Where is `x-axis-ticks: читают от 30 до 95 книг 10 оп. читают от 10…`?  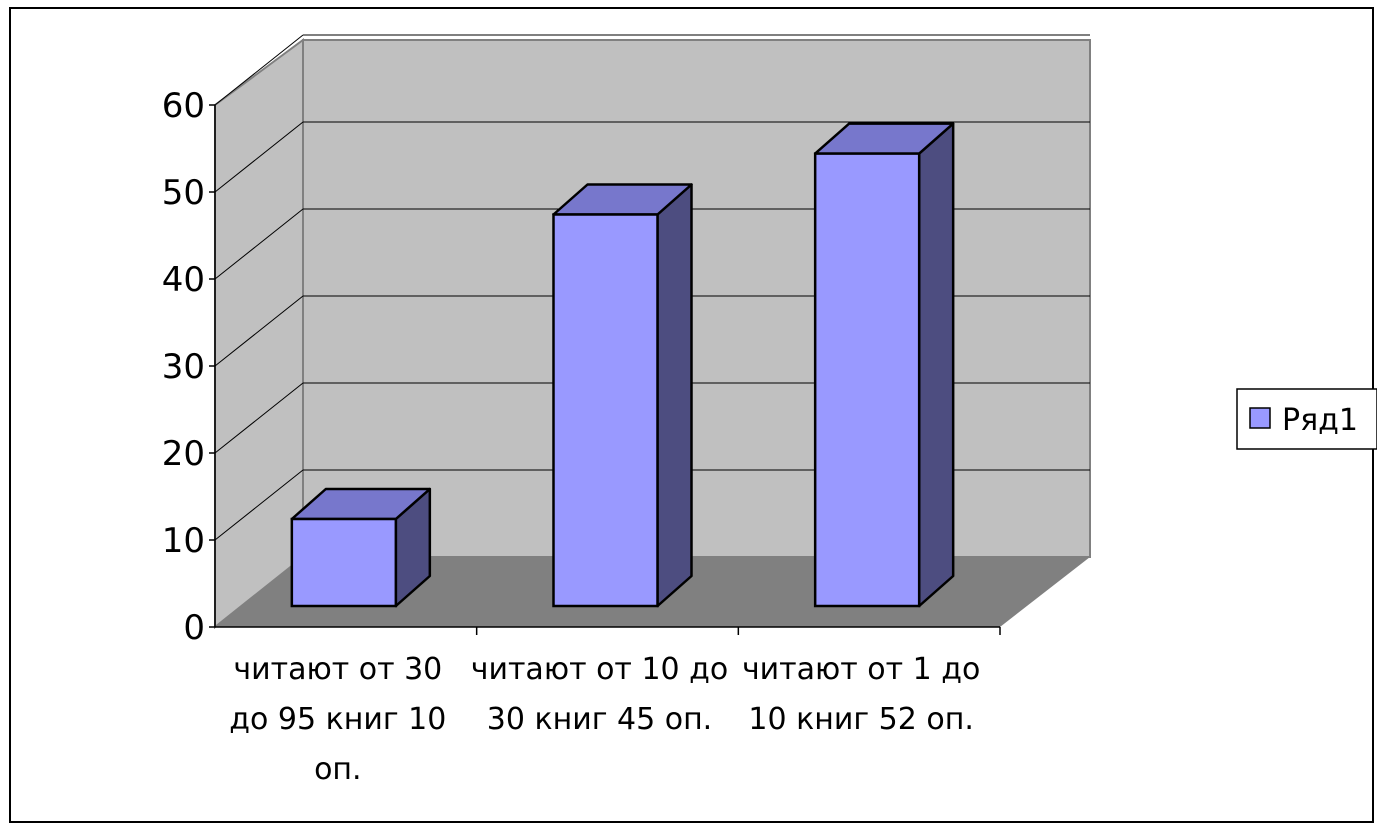 x-axis-ticks: читают от 30 до 95 книг 10 оп. читают от 10… is located at coordinates (615, 707).